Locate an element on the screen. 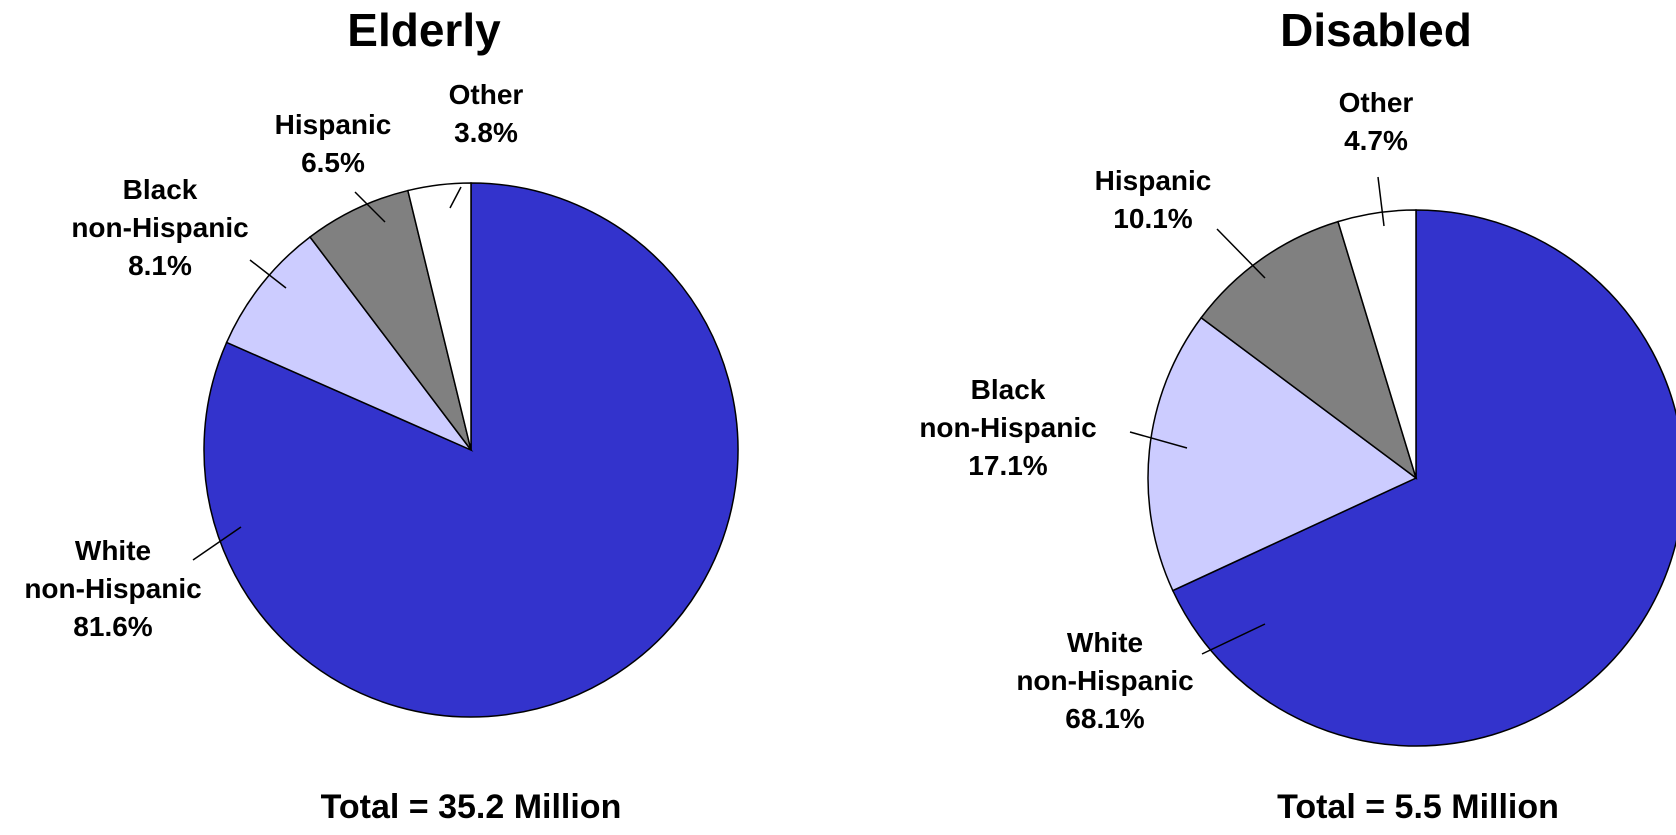 This screenshot has width=1676, height=835. slice-label: White non-Hispanic 81.6% is located at coordinates (112, 588).